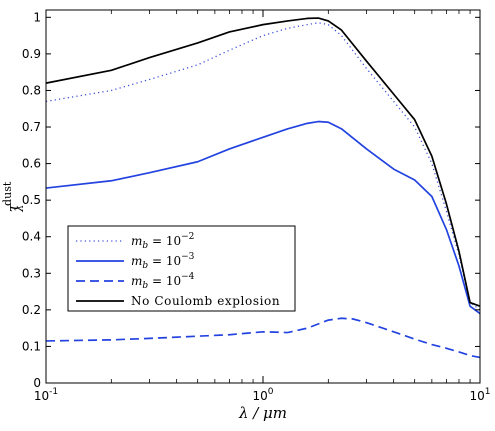 The image size is (495, 431). What do you see at coordinates (162, 241) in the screenshot?
I see `legend-label-1: mb = 10−2` at bounding box center [162, 241].